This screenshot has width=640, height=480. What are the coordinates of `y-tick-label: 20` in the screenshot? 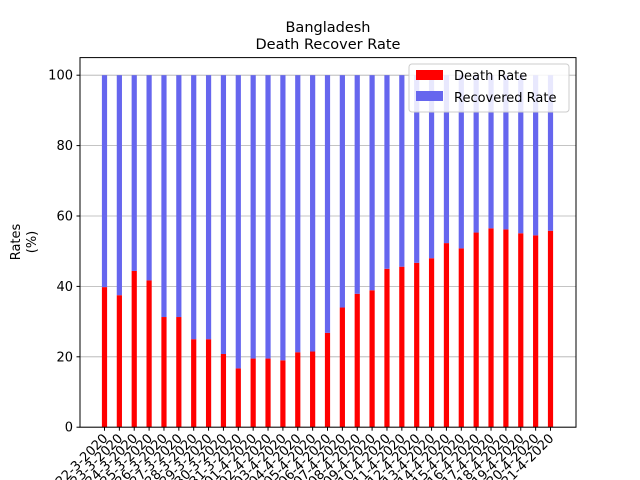 It's located at (64, 357).